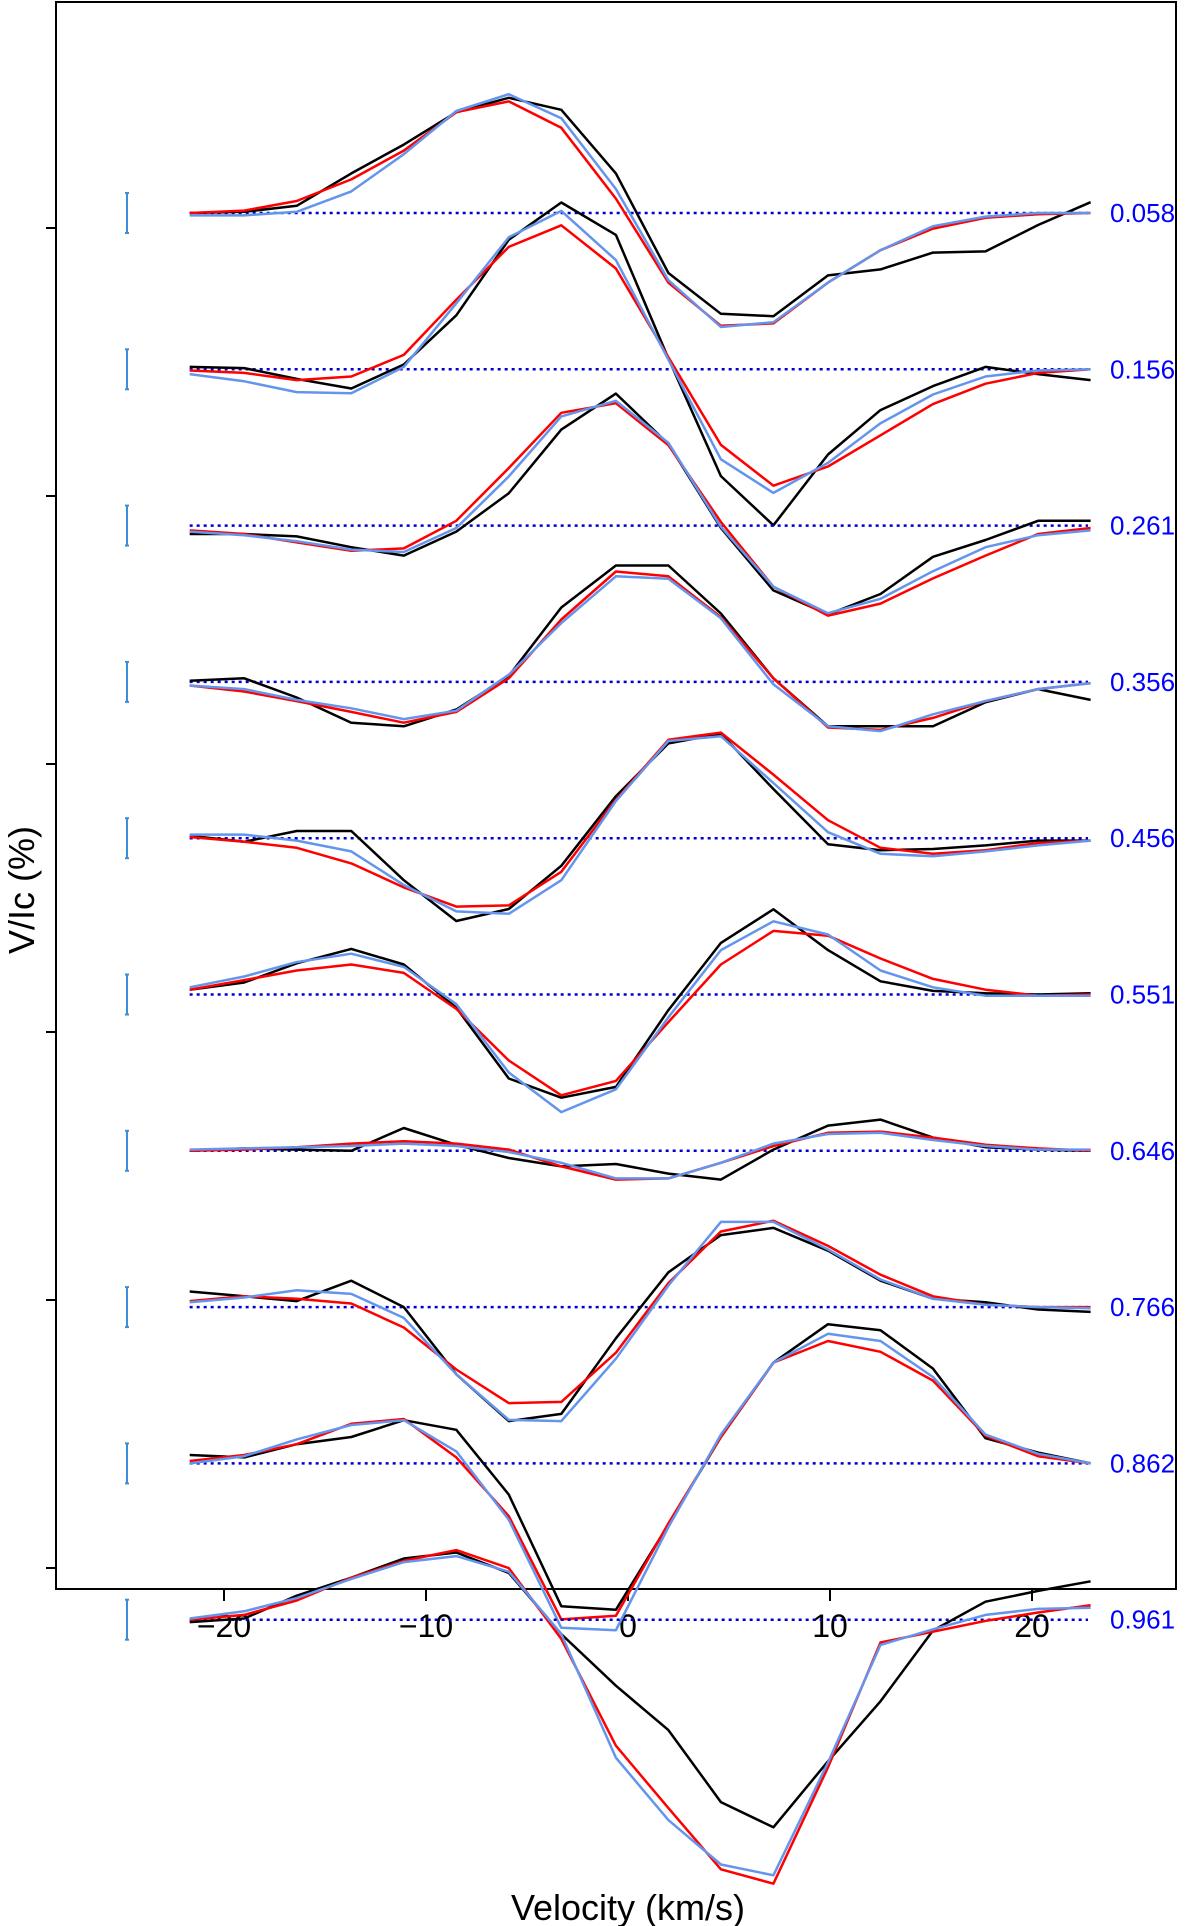 This screenshot has width=1200, height=1926. What do you see at coordinates (1142, 526) in the screenshot?
I see `phase-label: 0.261` at bounding box center [1142, 526].